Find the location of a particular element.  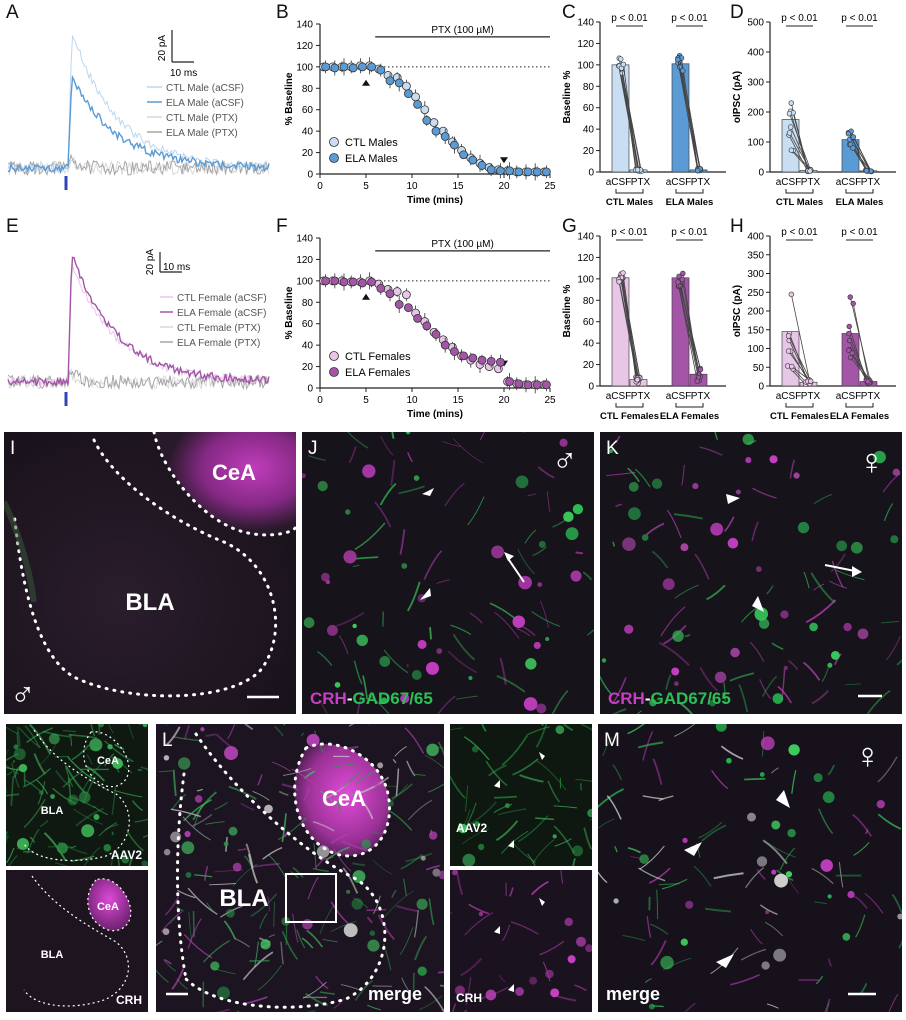

x-tick-label: 0 is located at coordinates (320, 400).